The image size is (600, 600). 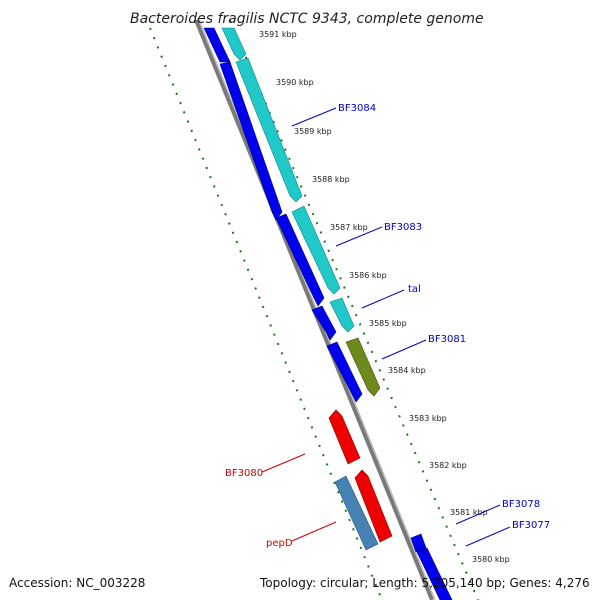 I want to click on scale-tick-label: 3590 kbp, so click(x=295, y=82).